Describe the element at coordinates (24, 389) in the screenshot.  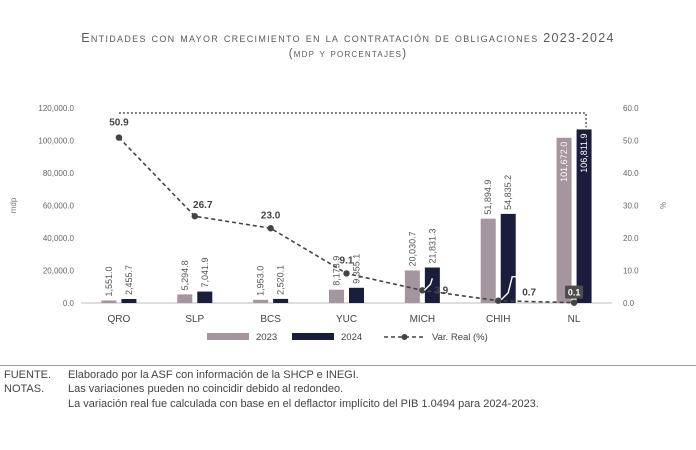
I see `notas-label: NOTAS.` at that location.